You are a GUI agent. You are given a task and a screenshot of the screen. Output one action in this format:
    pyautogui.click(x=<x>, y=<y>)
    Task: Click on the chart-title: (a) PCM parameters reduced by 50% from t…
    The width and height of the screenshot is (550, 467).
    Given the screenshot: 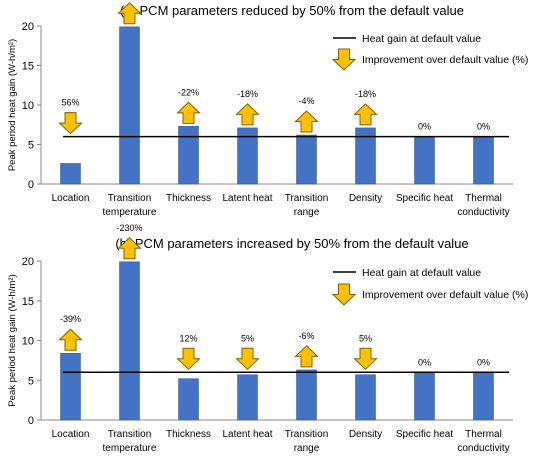 What is the action you would take?
    pyautogui.click(x=292, y=10)
    